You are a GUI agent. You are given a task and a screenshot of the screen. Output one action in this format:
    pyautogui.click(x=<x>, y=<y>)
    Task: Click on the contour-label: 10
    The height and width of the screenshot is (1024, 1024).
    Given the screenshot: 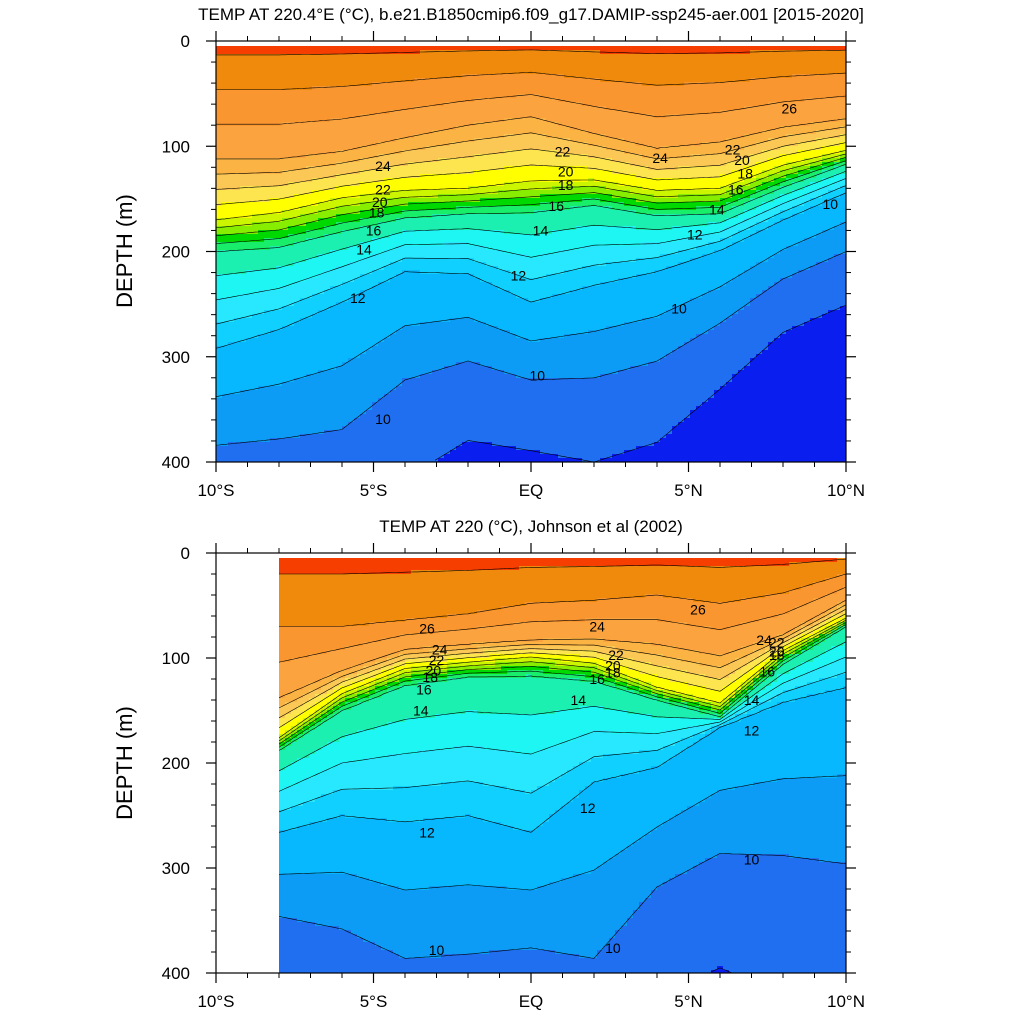 What is the action you would take?
    pyautogui.click(x=613, y=948)
    